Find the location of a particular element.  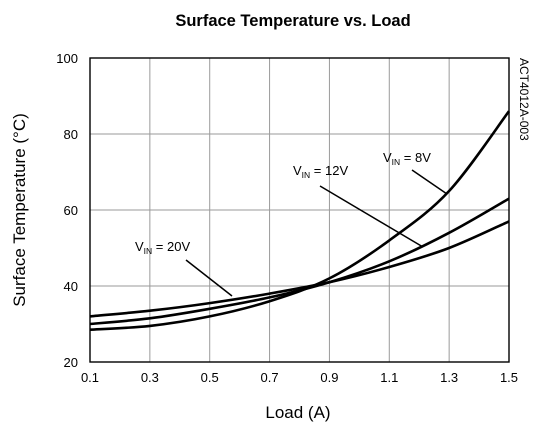

x-tick-label: 1.5 is located at coordinates (509, 377).